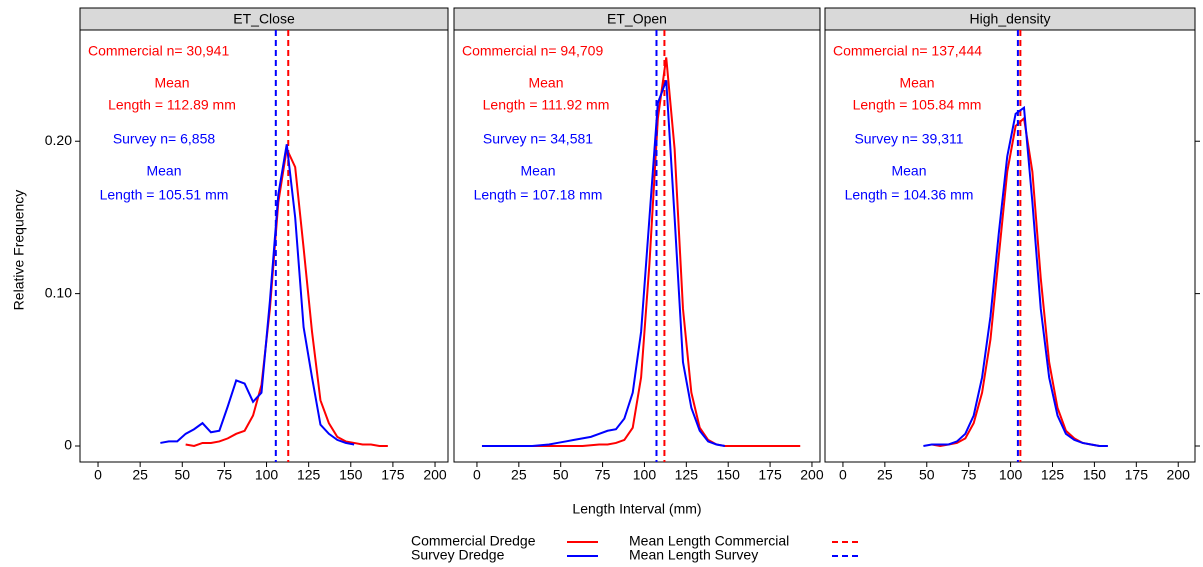 The height and width of the screenshot is (567, 1203). What do you see at coordinates (538, 195) in the screenshot?
I see `annotation: Length = 107.18 mm` at bounding box center [538, 195].